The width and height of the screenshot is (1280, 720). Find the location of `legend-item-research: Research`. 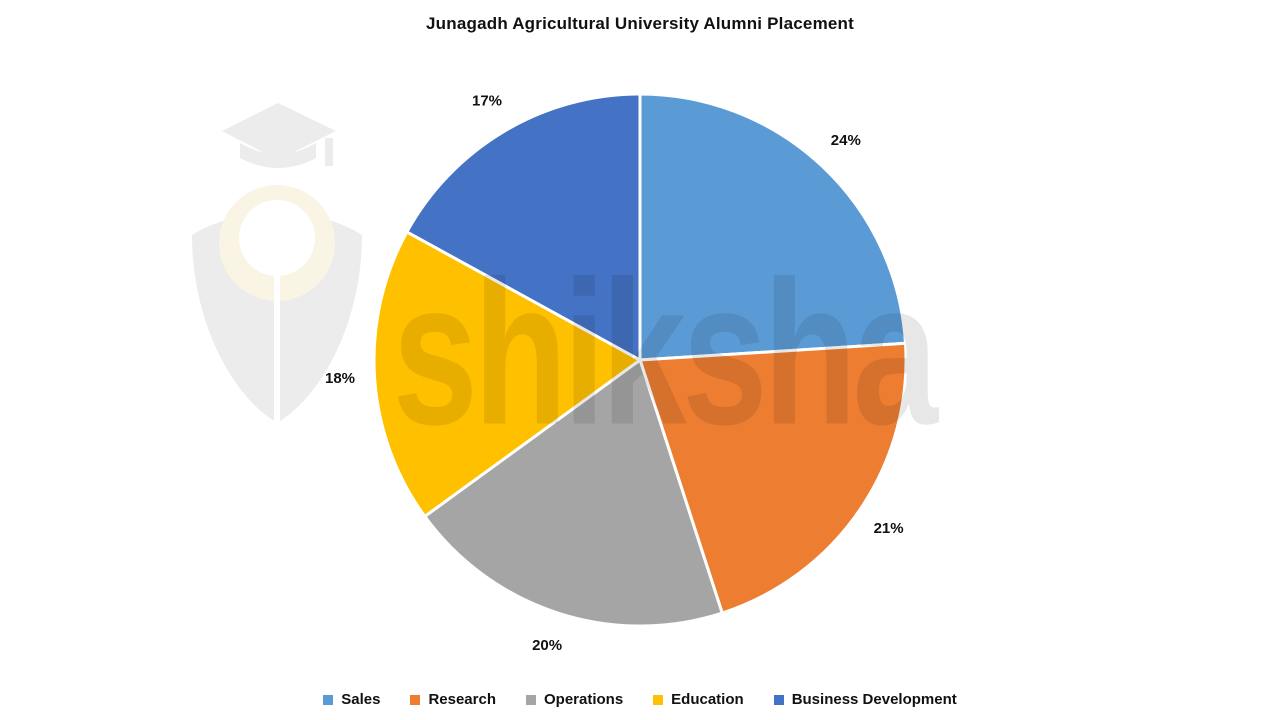

legend-item-research: Research is located at coordinates (453, 699).